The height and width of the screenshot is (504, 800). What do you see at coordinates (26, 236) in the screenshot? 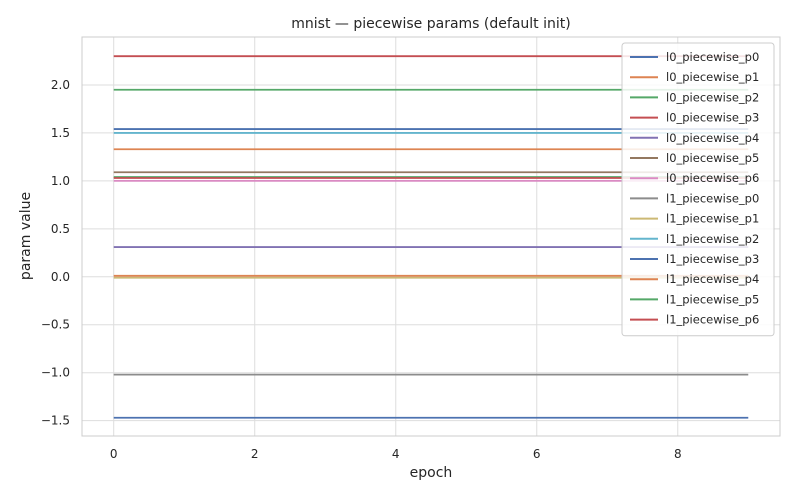
I see `y-axis-label: param value` at bounding box center [26, 236].